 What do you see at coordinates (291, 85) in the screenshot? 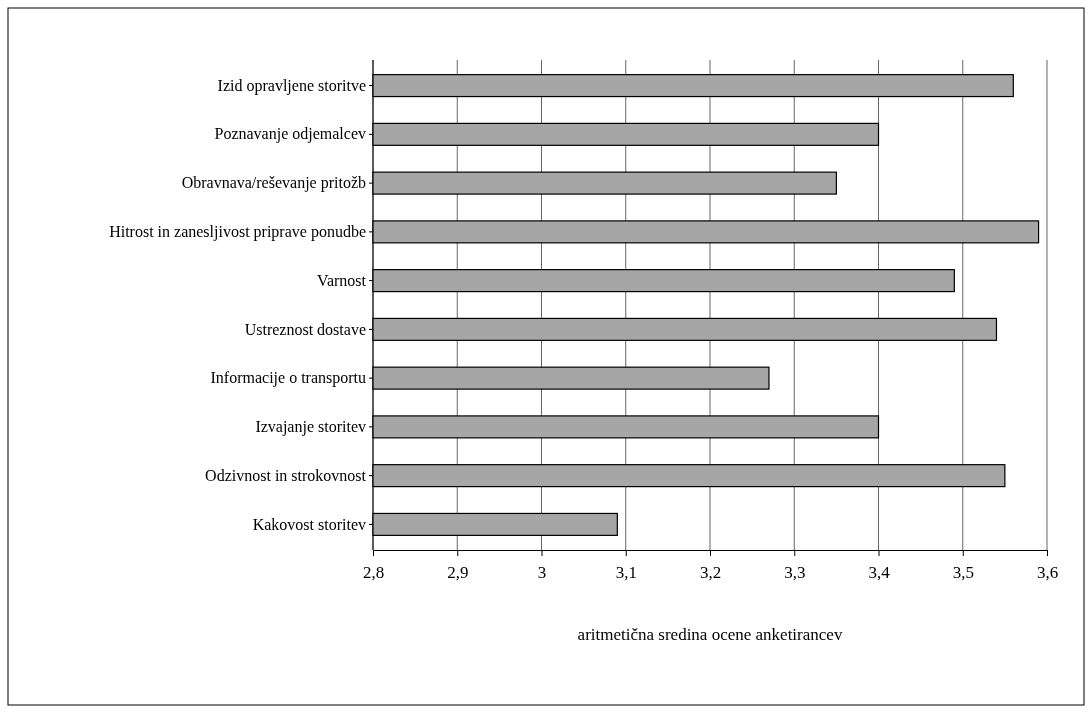
I see `y-tick-label: Izid opravljene storitve` at bounding box center [291, 85].